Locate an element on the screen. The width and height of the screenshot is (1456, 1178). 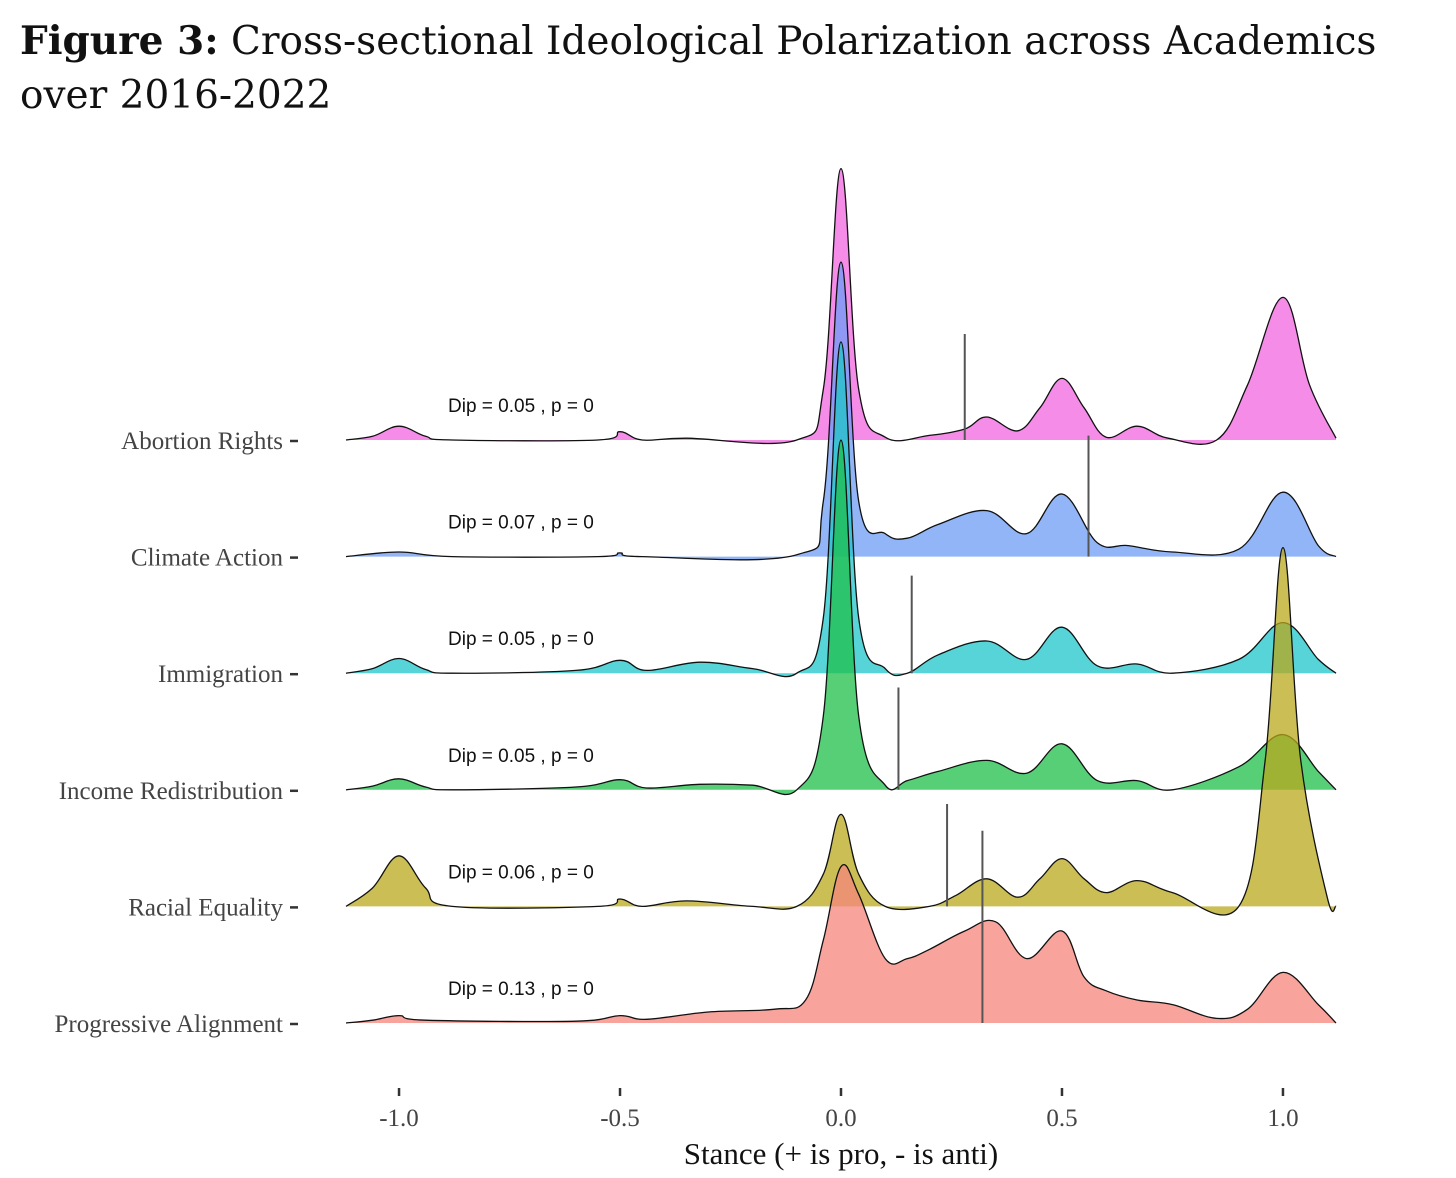
x-tick-label: 1.0 is located at coordinates (1282, 1118).